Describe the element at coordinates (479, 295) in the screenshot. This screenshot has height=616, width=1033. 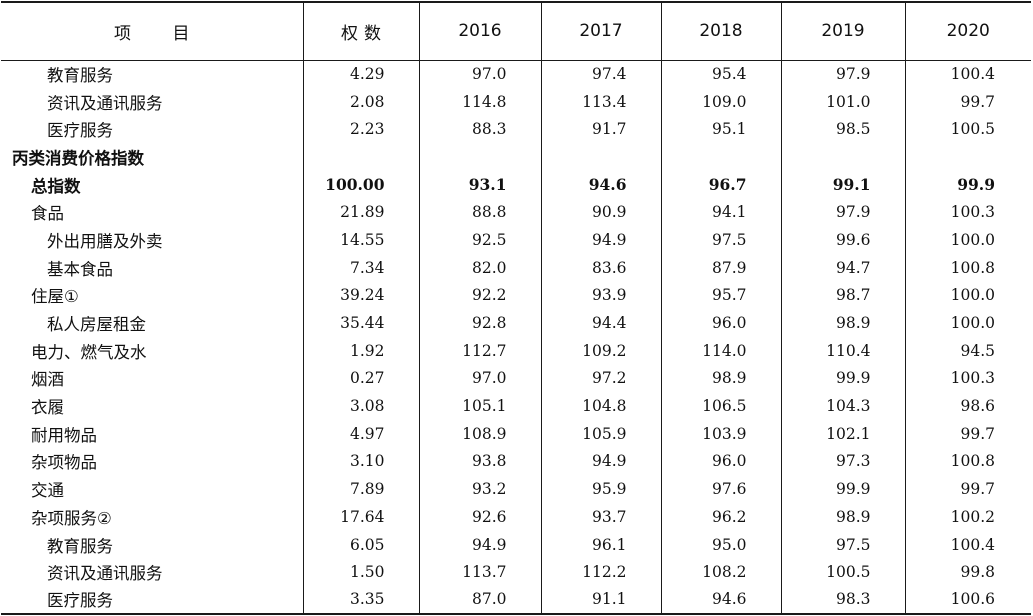
I see `cell-2016: 92.2` at that location.